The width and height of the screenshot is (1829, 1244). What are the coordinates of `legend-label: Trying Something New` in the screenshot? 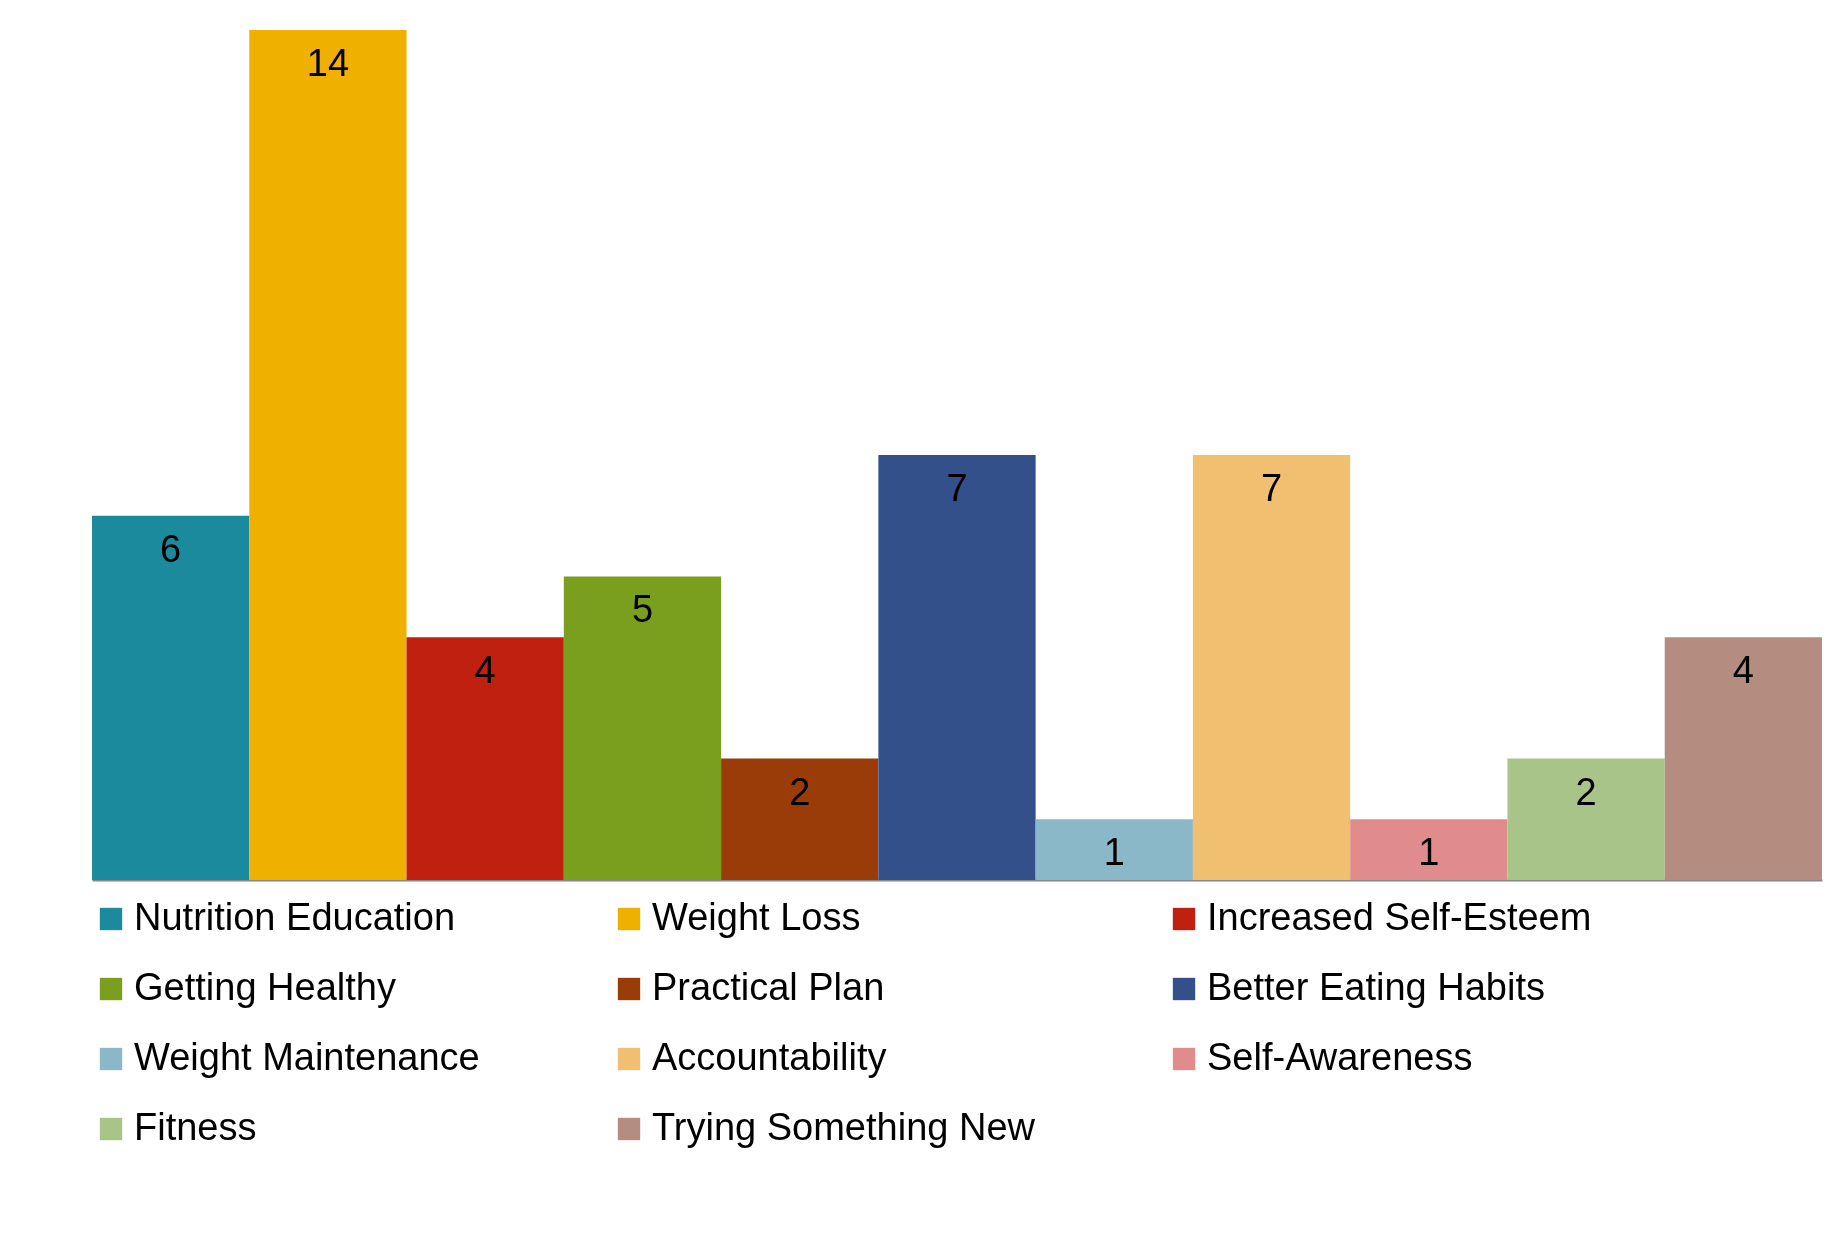 It's located at (844, 1127).